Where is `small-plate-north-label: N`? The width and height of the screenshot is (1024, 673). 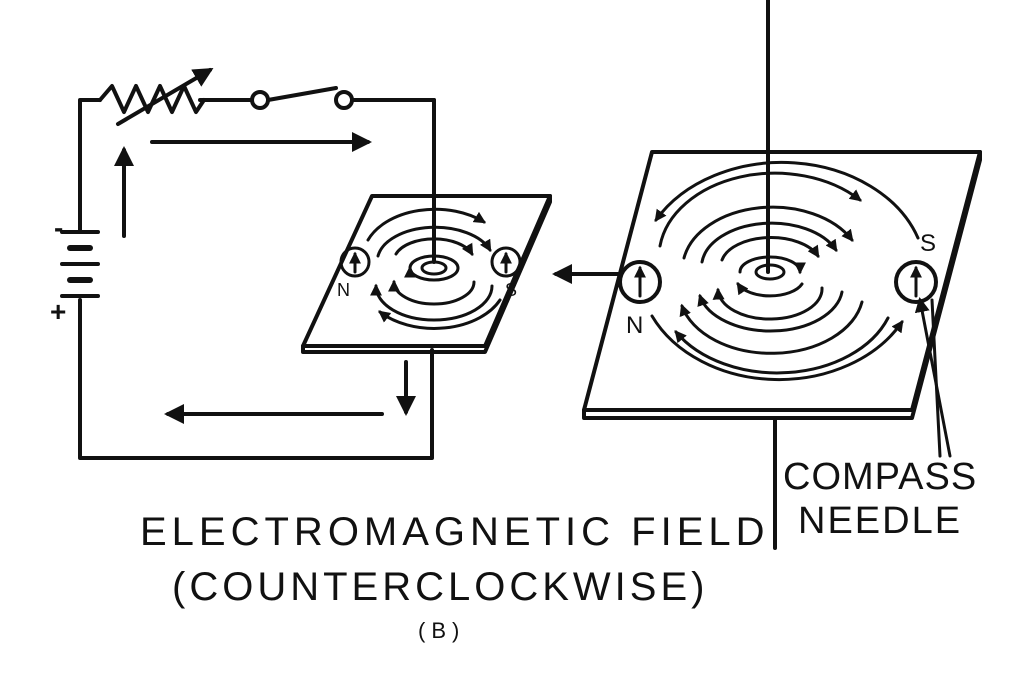
small-plate-north-label: N is located at coordinates (343, 290).